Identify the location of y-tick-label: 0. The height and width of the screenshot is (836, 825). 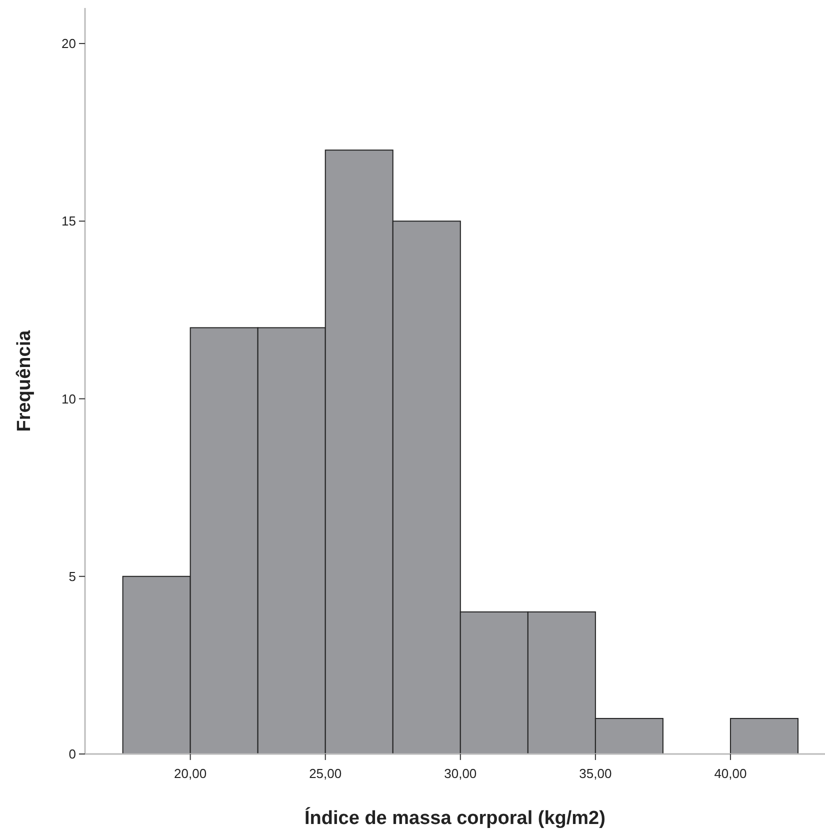
(72, 754).